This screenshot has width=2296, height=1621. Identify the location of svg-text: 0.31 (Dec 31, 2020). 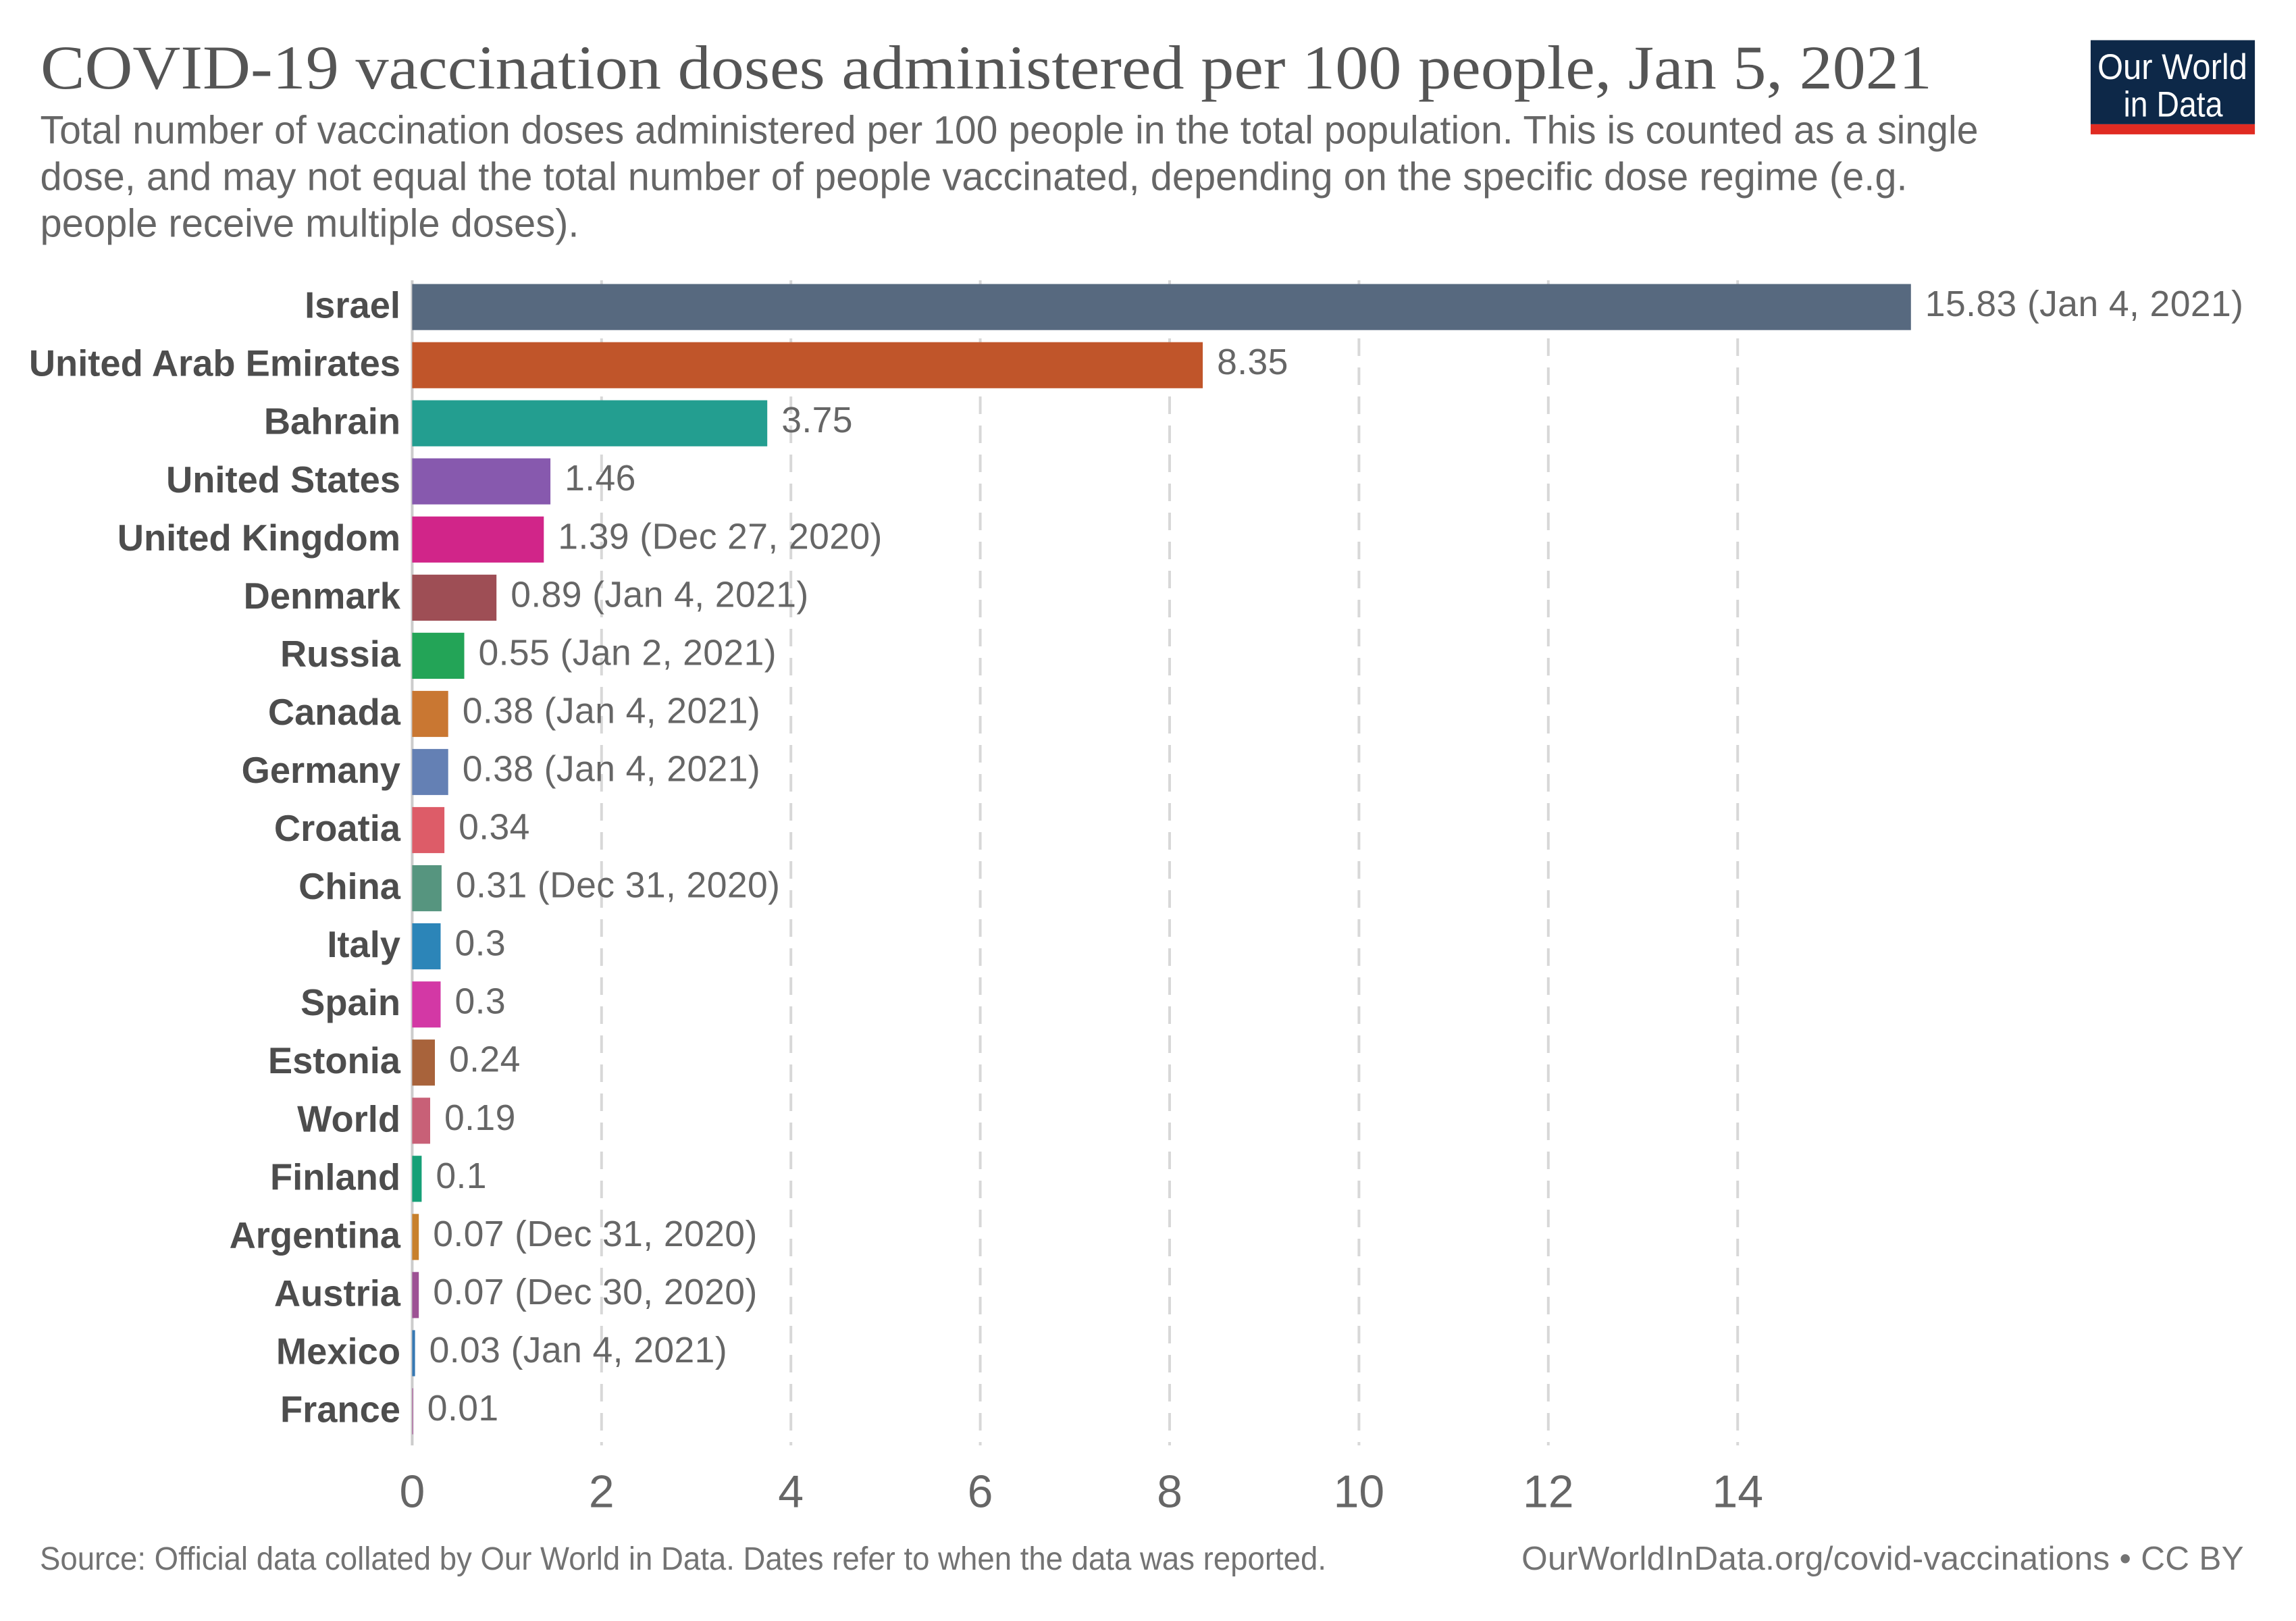
(618, 886).